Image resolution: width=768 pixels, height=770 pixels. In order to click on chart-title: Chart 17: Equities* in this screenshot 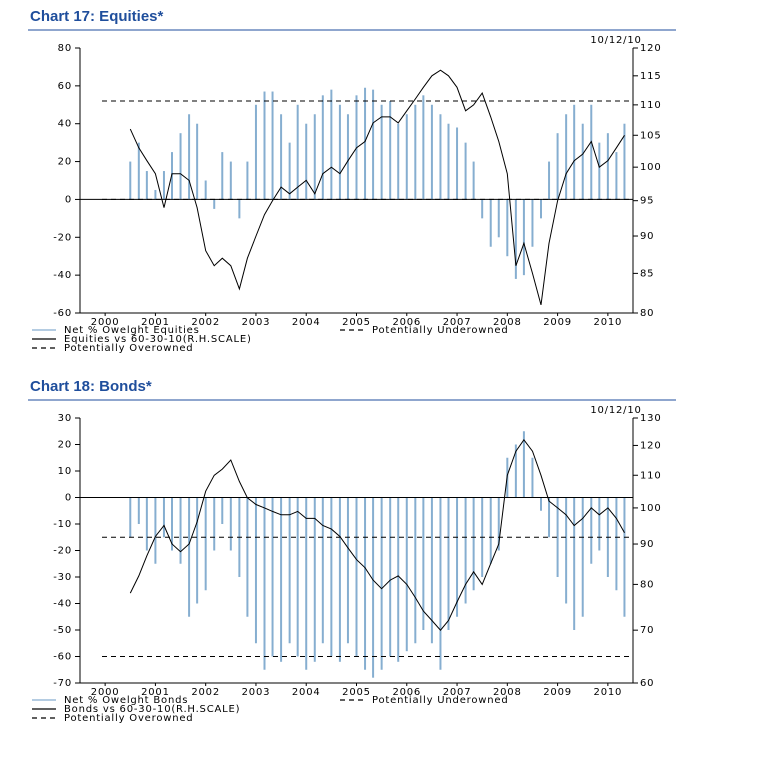, I will do `click(97, 16)`.